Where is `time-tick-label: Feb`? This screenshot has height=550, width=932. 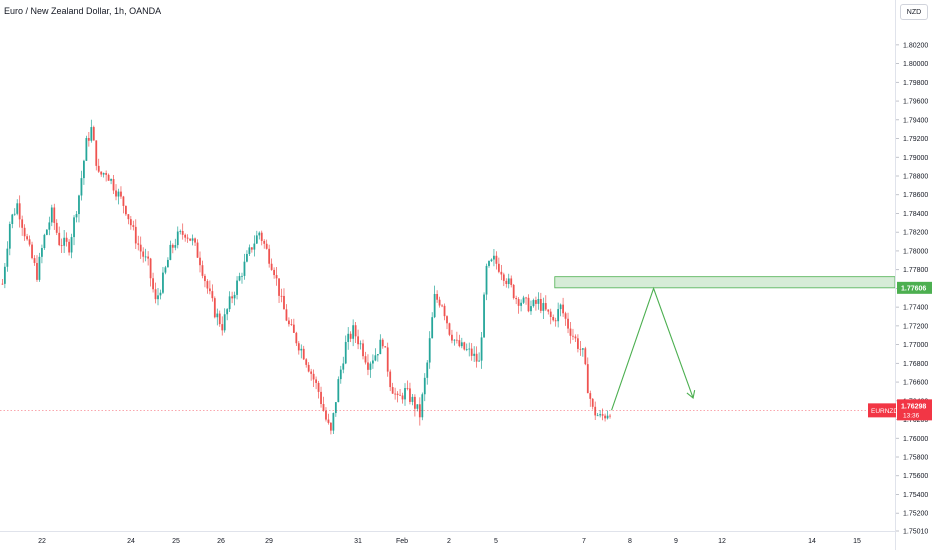
time-tick-label: Feb is located at coordinates (402, 541).